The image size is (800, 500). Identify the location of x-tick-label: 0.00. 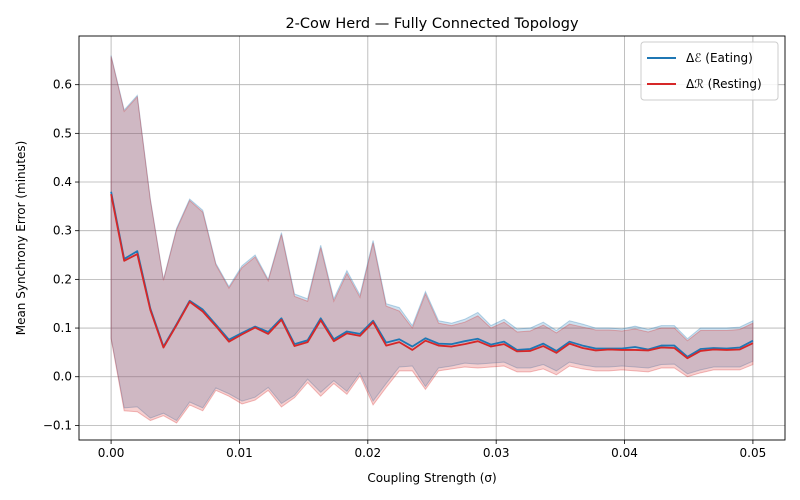
(111, 453).